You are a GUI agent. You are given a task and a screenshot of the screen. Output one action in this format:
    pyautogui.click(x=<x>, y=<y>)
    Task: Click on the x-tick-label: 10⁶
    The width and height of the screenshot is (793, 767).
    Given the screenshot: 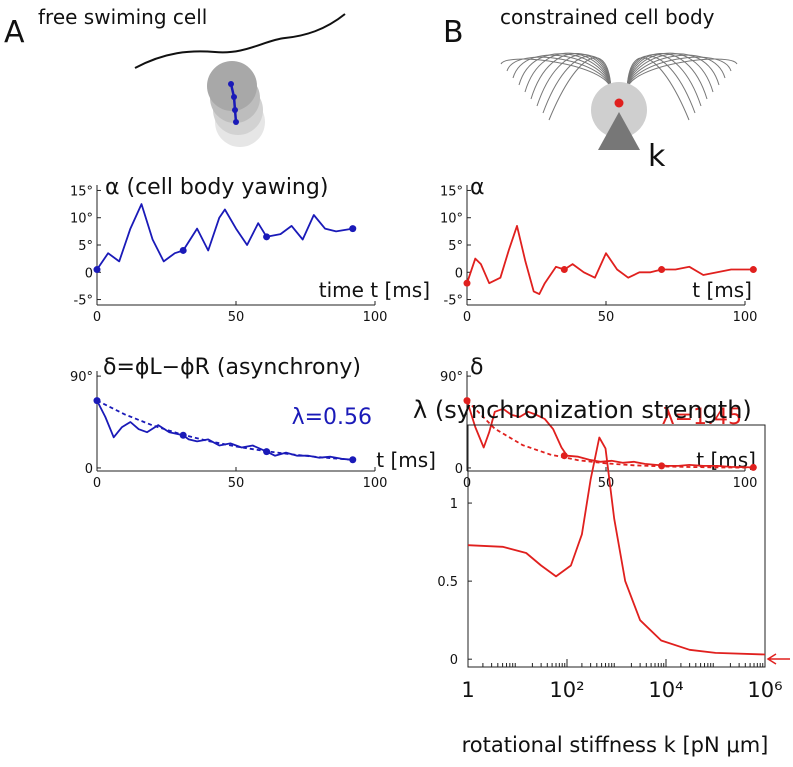 What is the action you would take?
    pyautogui.click(x=764, y=690)
    